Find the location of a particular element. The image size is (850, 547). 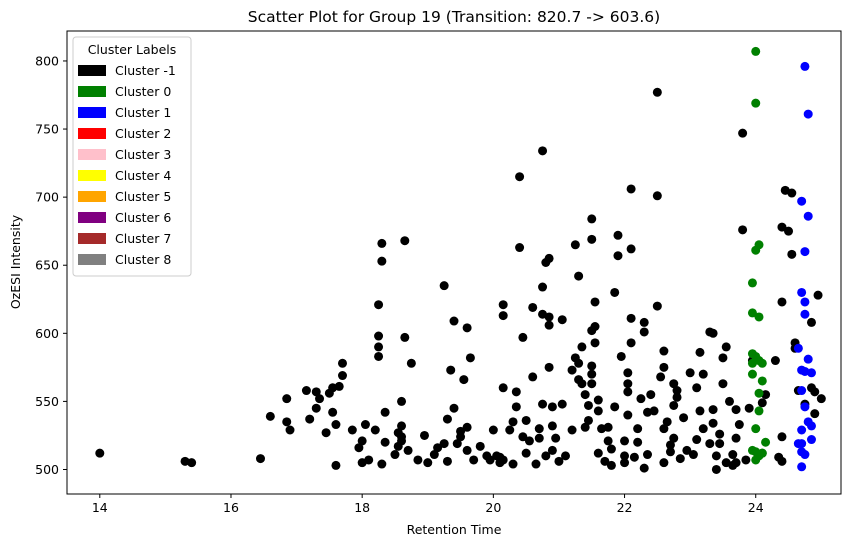

y-tick-label: 700 is located at coordinates (47, 197).